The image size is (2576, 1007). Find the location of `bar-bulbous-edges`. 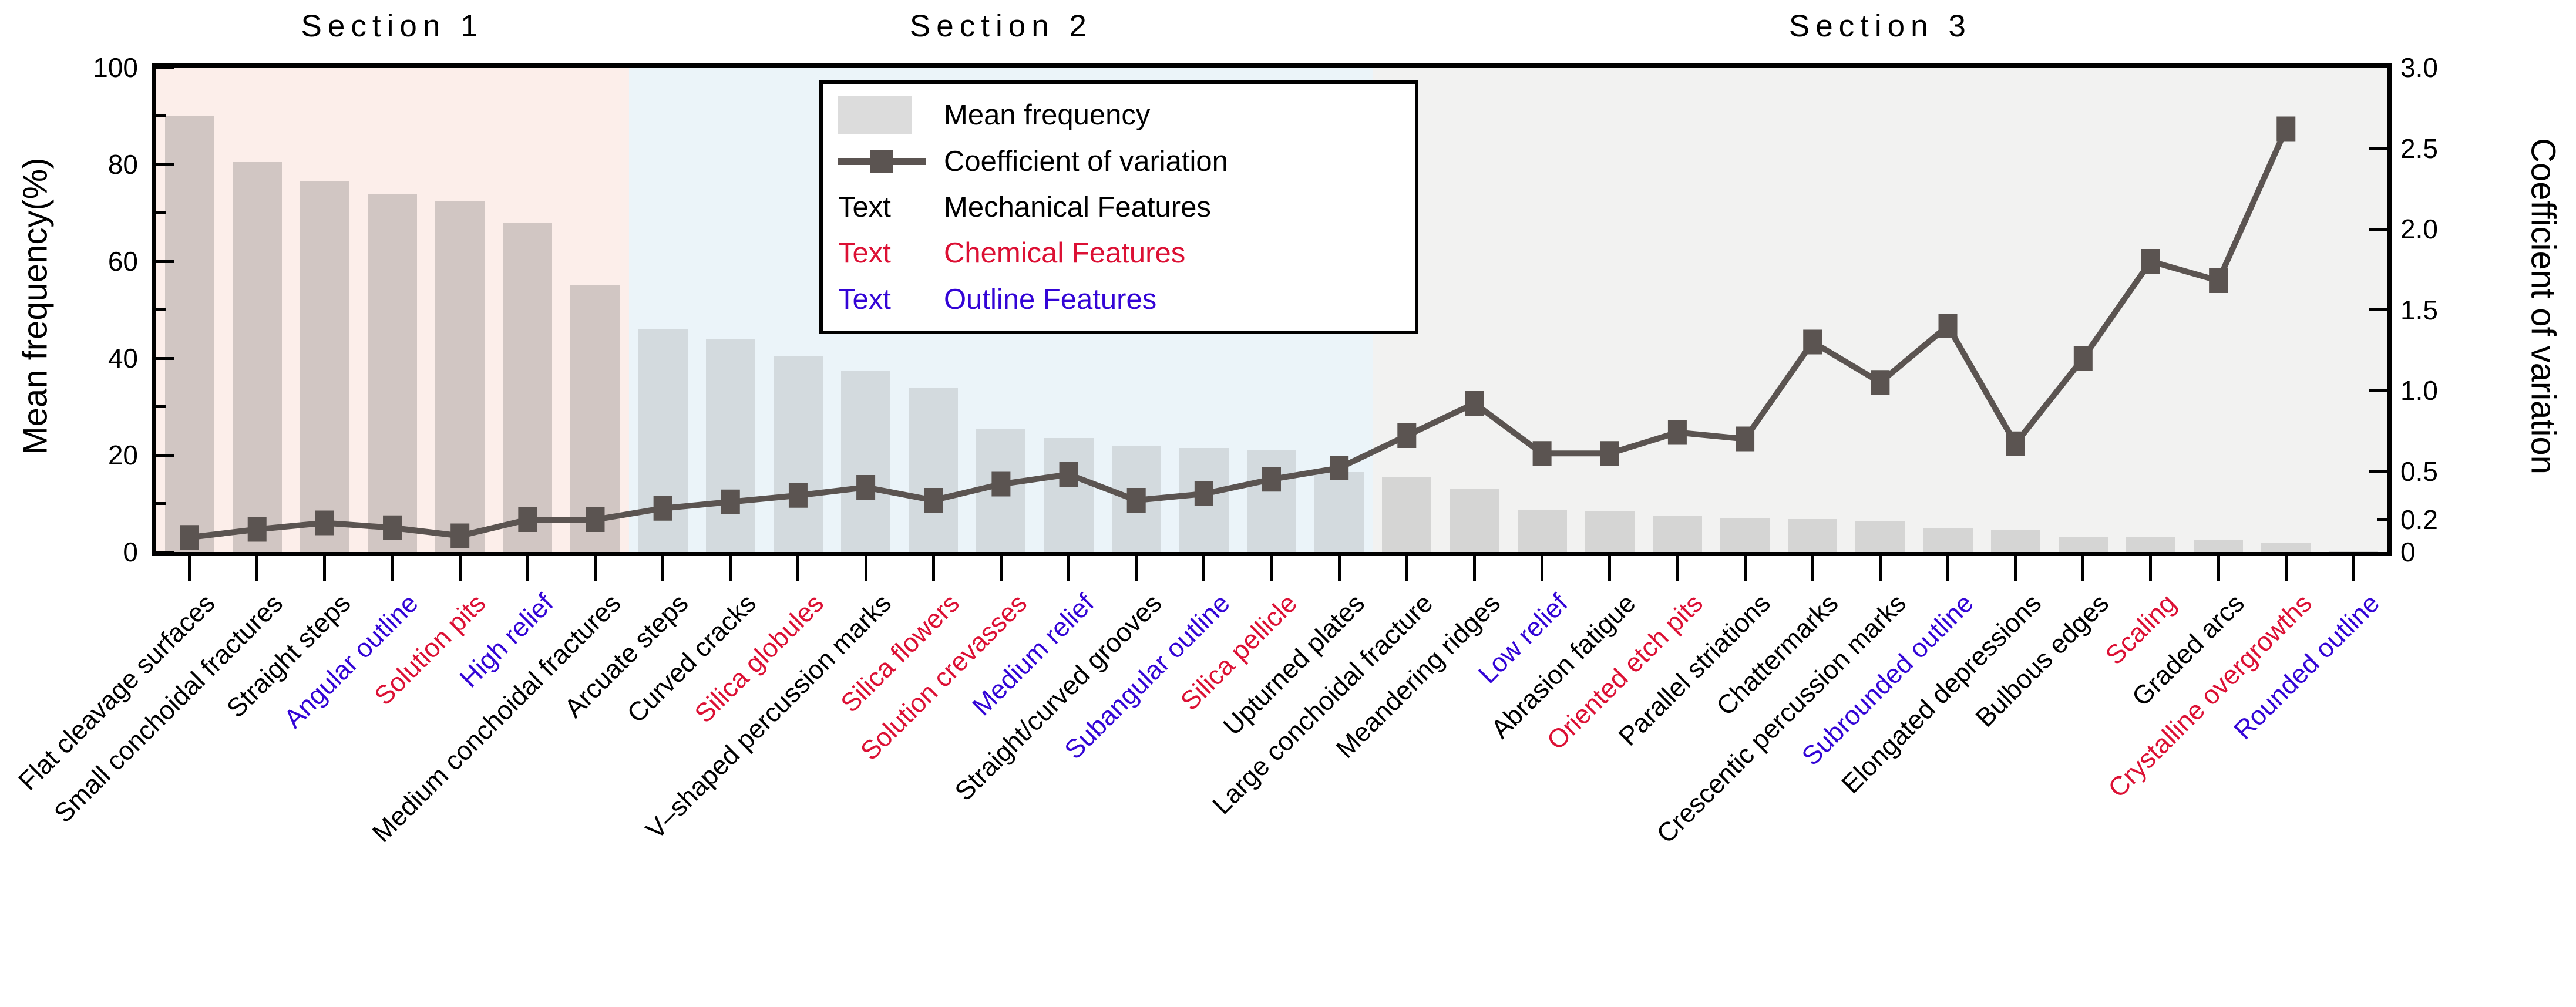

bar-bulbous-edges is located at coordinates (2083, 544).